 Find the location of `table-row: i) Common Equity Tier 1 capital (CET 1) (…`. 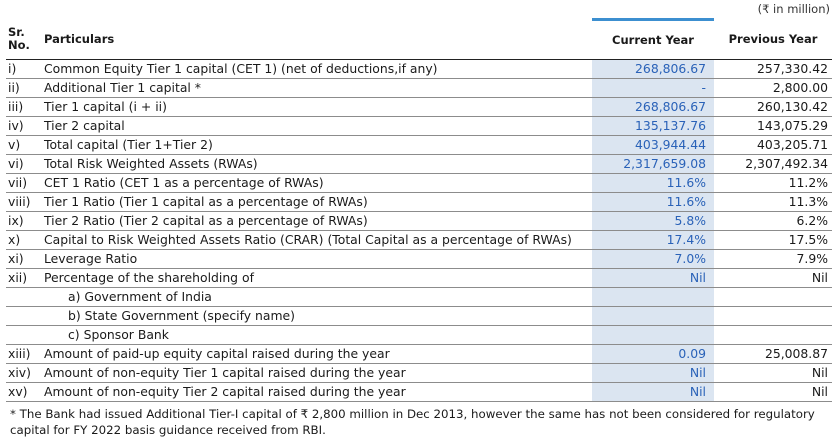

table-row: i) Common Equity Tier 1 capital (CET 1) (… is located at coordinates (419, 69).